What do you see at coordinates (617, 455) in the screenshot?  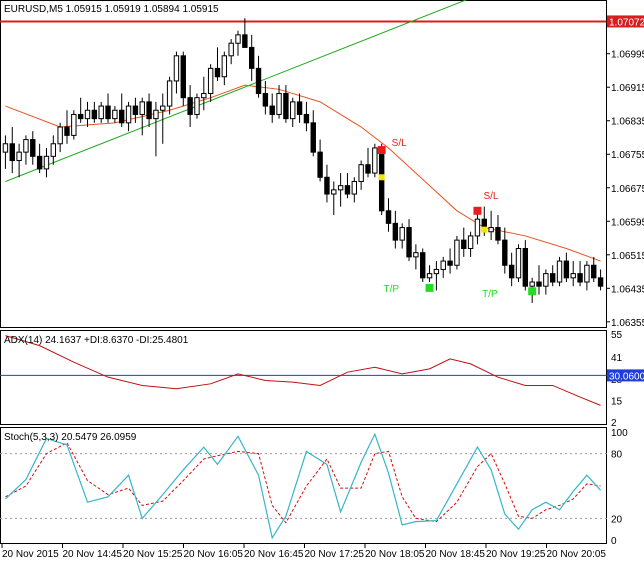 I see `stoch-tick-label: 80` at bounding box center [617, 455].